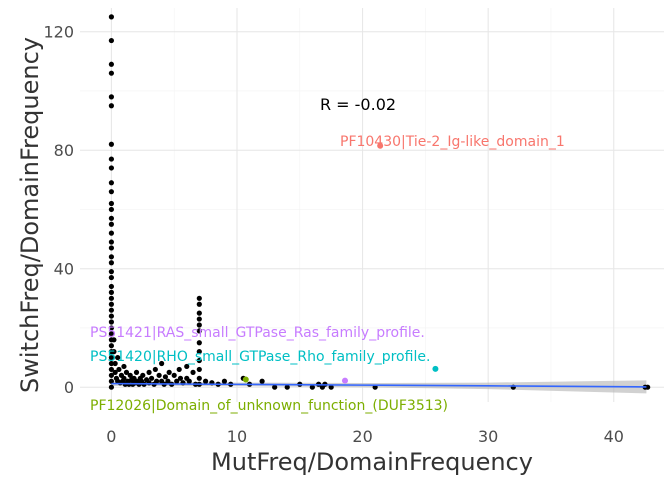 The image size is (672, 480). I want to click on x-tick-label: 10, so click(237, 436).